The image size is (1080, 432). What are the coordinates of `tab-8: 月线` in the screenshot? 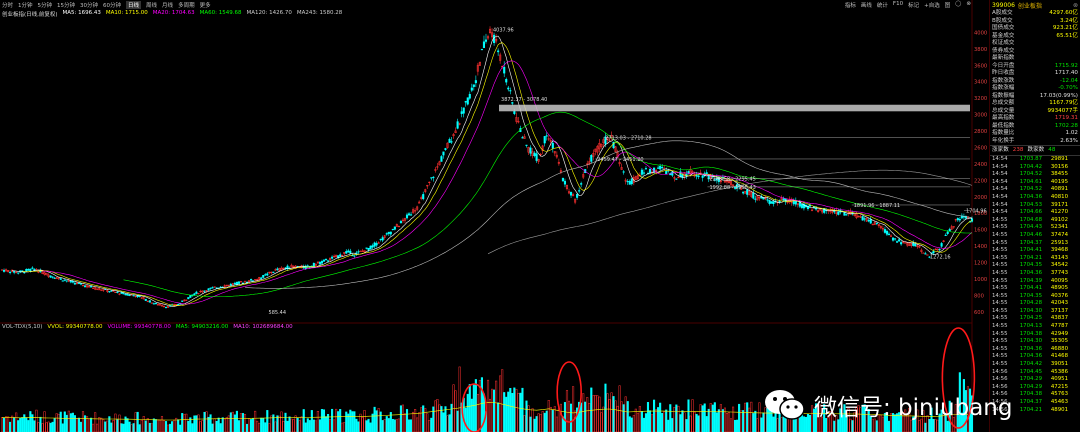 It's located at (168, 5).